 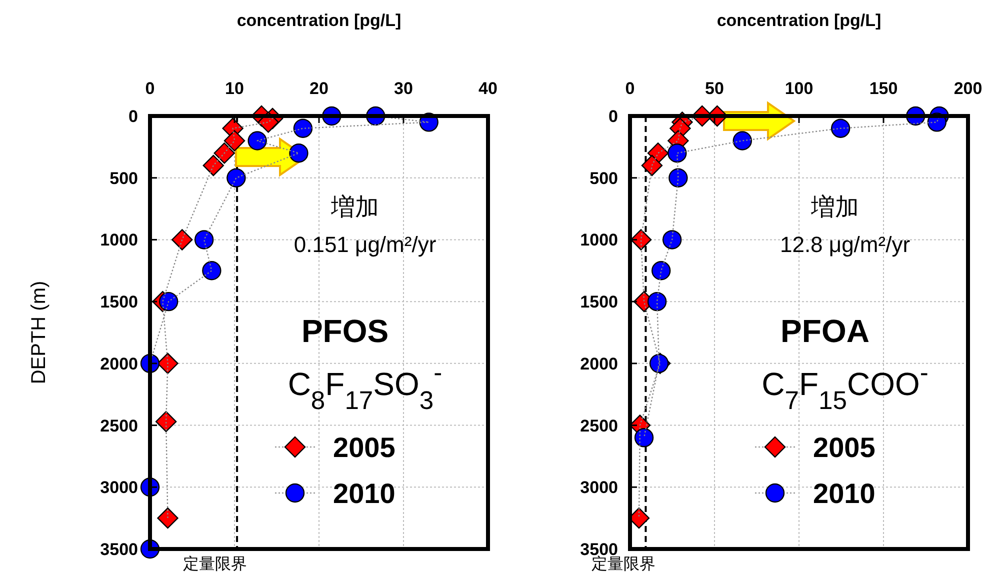 I want to click on y-axis-title: DEPTH (m), so click(x=39, y=332).